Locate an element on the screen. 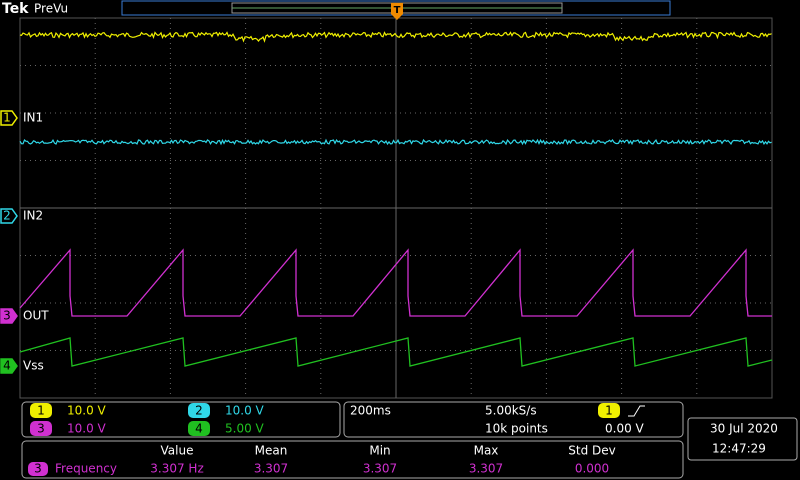 The height and width of the screenshot is (480, 800). vertical-channel: 2 is located at coordinates (199, 411).